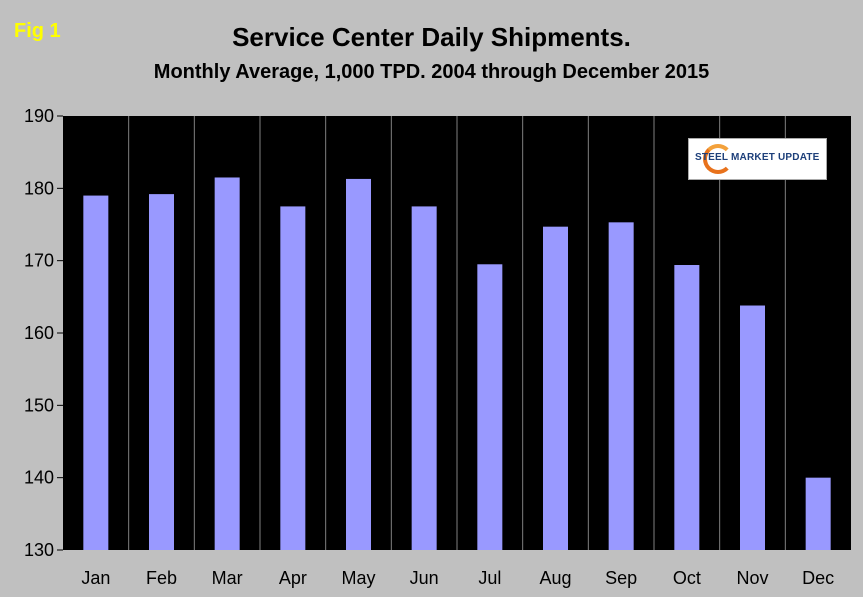 Image resolution: width=863 pixels, height=597 pixels. What do you see at coordinates (555, 578) in the screenshot?
I see `x-tick-label: Aug` at bounding box center [555, 578].